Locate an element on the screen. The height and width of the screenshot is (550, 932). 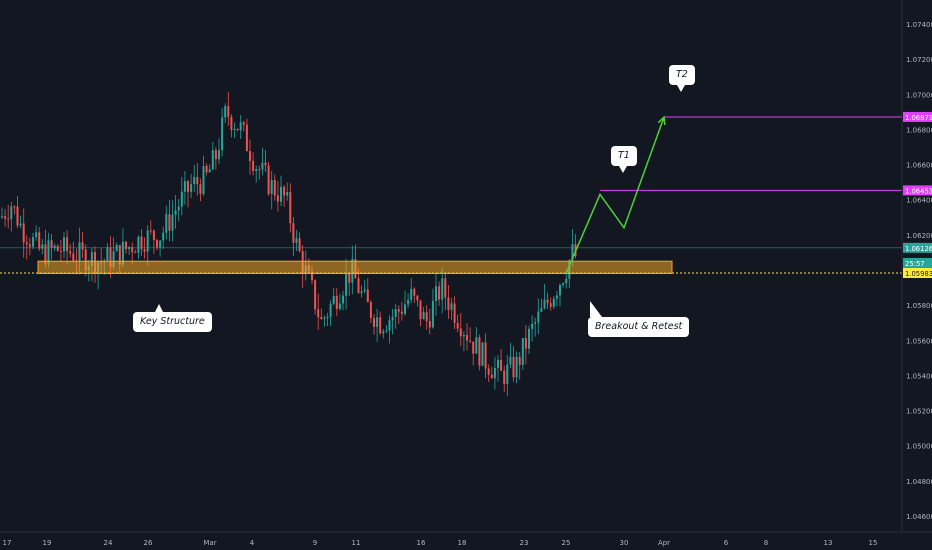
price-label-text: 1.06126 is located at coordinates (918, 249).